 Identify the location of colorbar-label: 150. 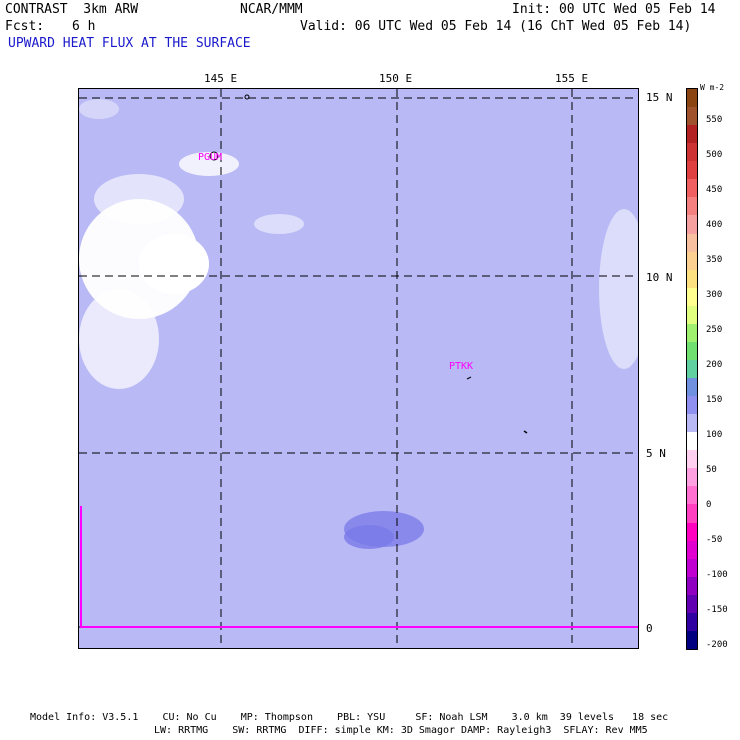
(714, 400).